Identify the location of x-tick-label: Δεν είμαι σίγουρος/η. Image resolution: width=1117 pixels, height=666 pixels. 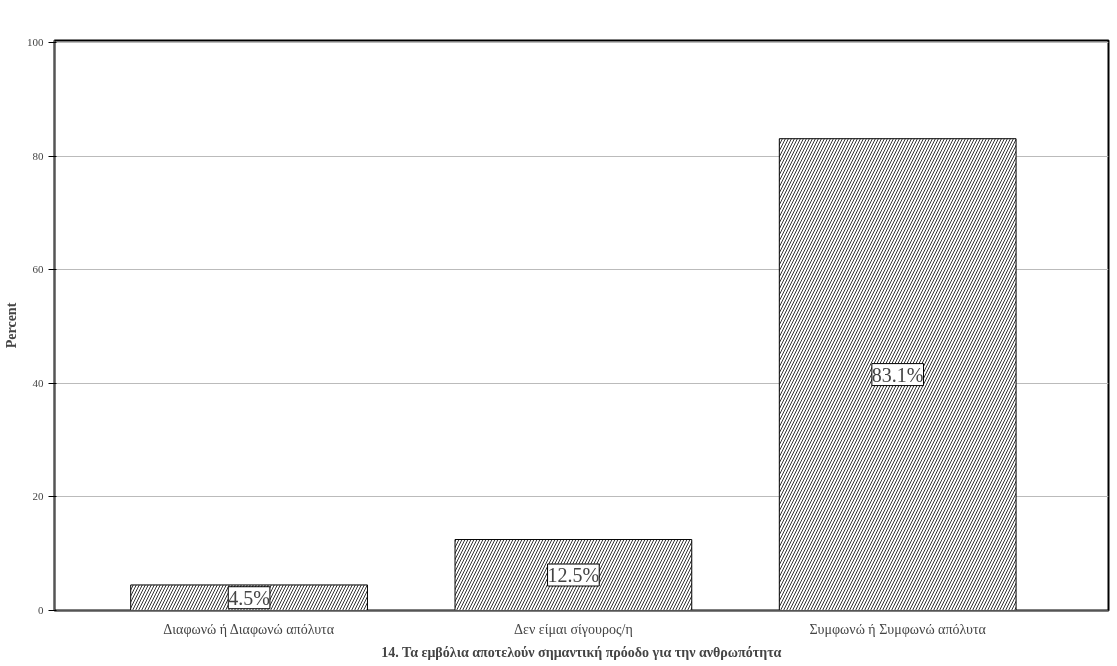
(573, 629).